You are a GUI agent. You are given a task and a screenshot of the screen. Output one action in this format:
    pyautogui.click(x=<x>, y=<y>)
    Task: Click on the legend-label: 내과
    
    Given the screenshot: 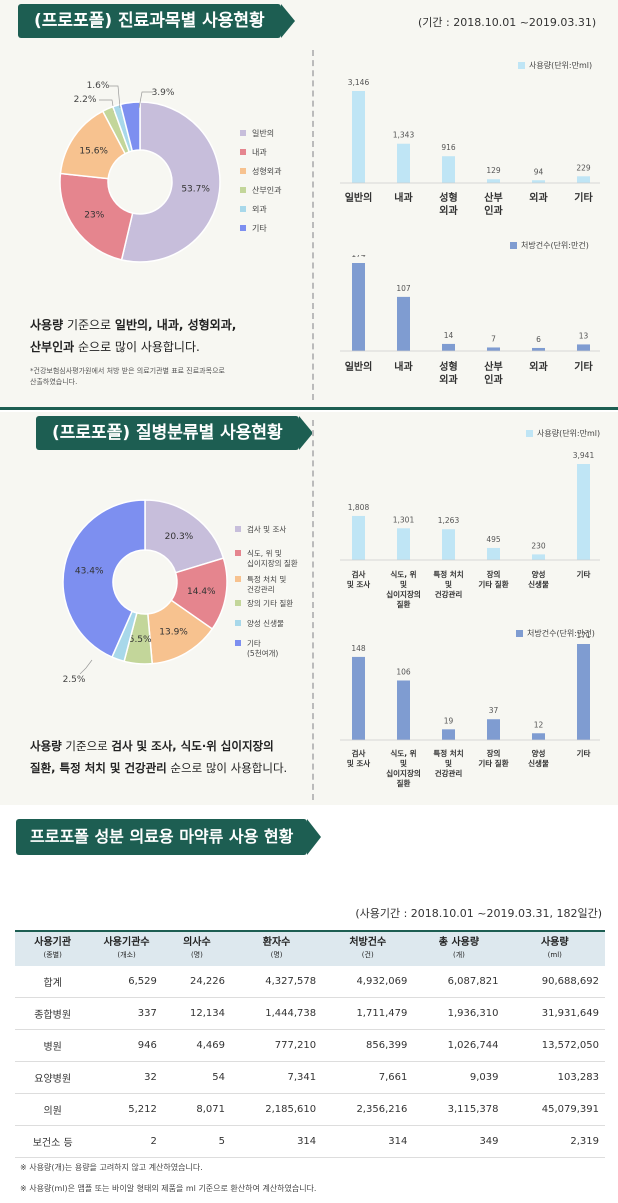 What is the action you would take?
    pyautogui.click(x=259, y=152)
    